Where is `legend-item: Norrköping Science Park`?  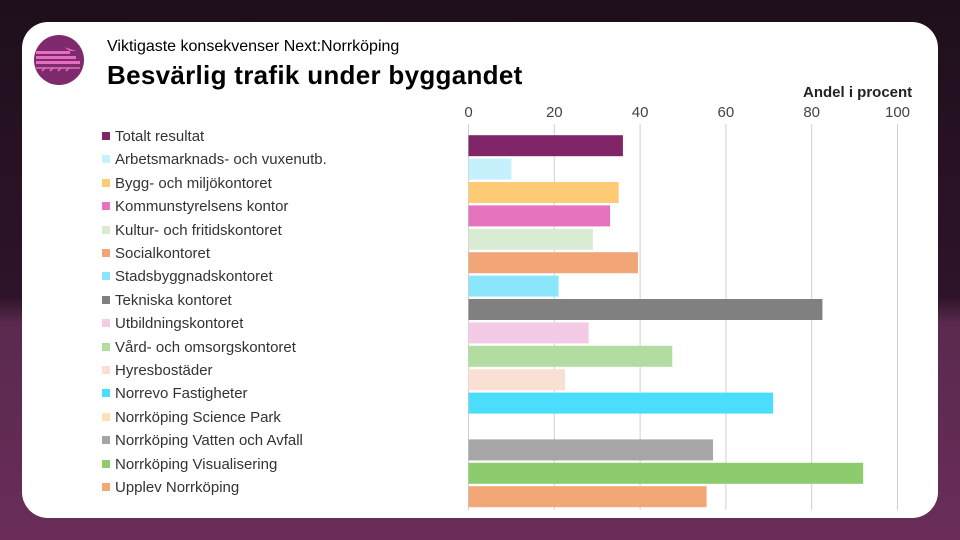 legend-item: Norrköping Science Park is located at coordinates (191, 418).